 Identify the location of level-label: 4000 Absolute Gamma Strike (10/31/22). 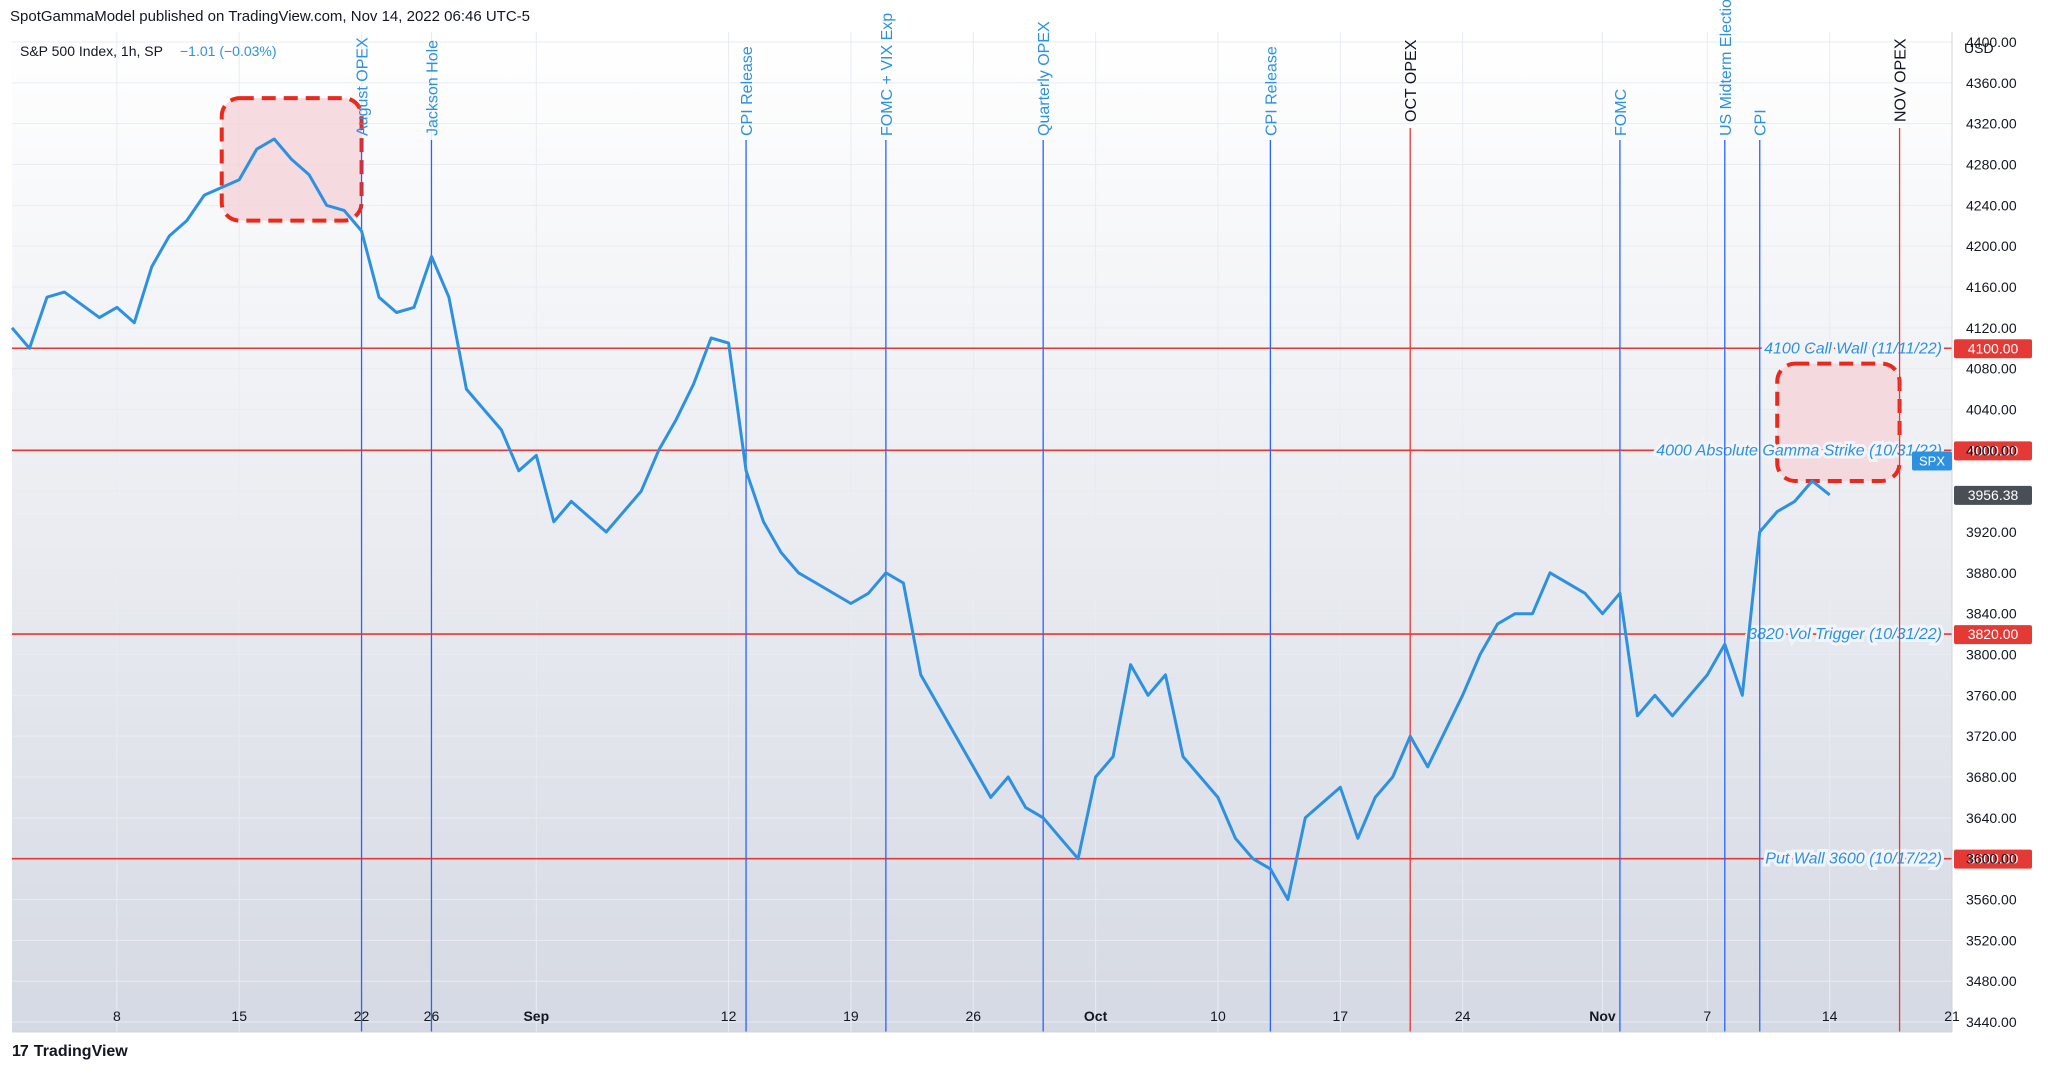
(1799, 450).